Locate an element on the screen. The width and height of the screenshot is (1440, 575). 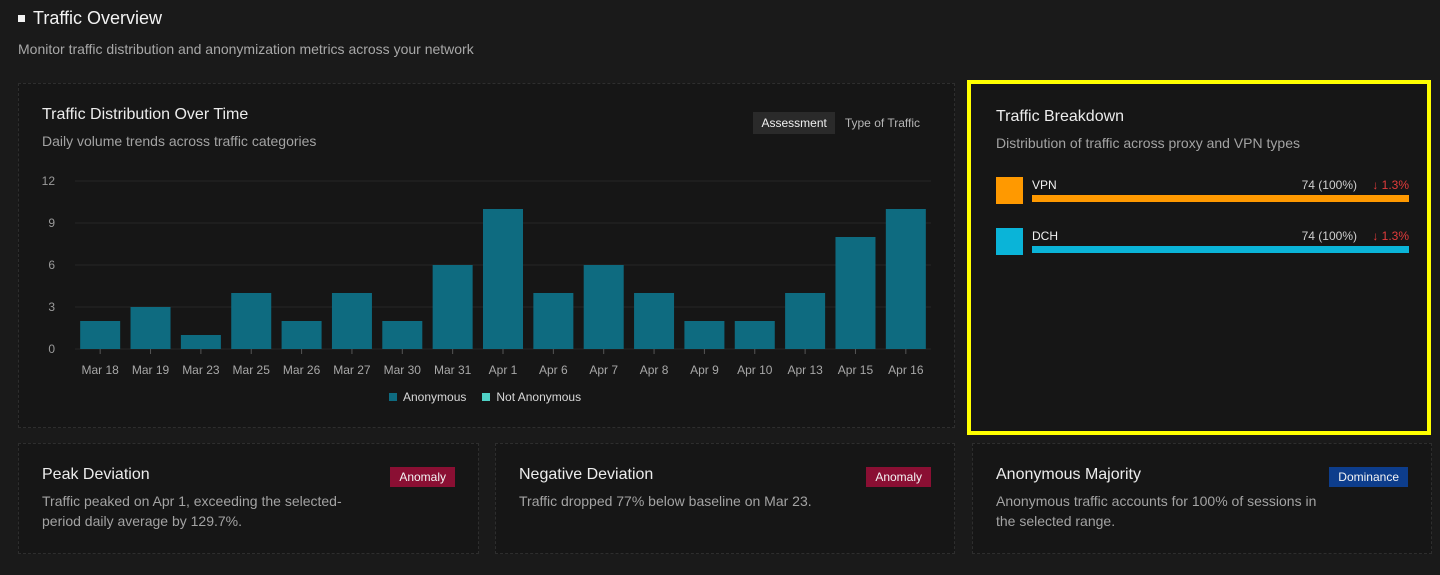
toggle-type-of-traffic: Type of Traffic is located at coordinates (882, 123).